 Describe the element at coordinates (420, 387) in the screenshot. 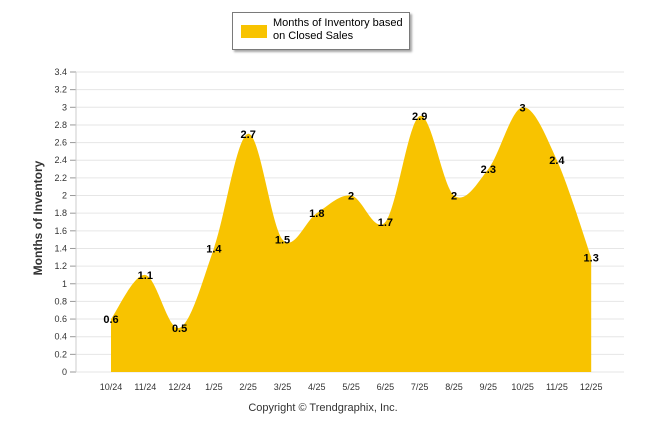

I see `x-tick-label: 7/25` at that location.